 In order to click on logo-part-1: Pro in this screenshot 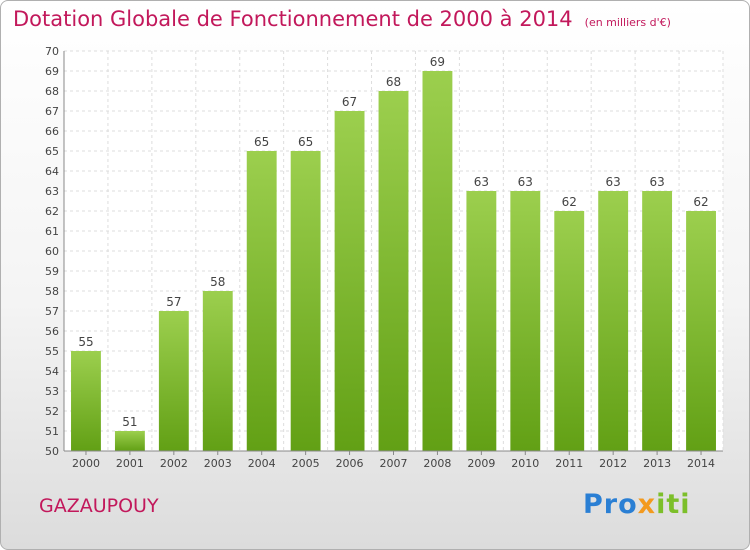, I will do `click(610, 504)`.